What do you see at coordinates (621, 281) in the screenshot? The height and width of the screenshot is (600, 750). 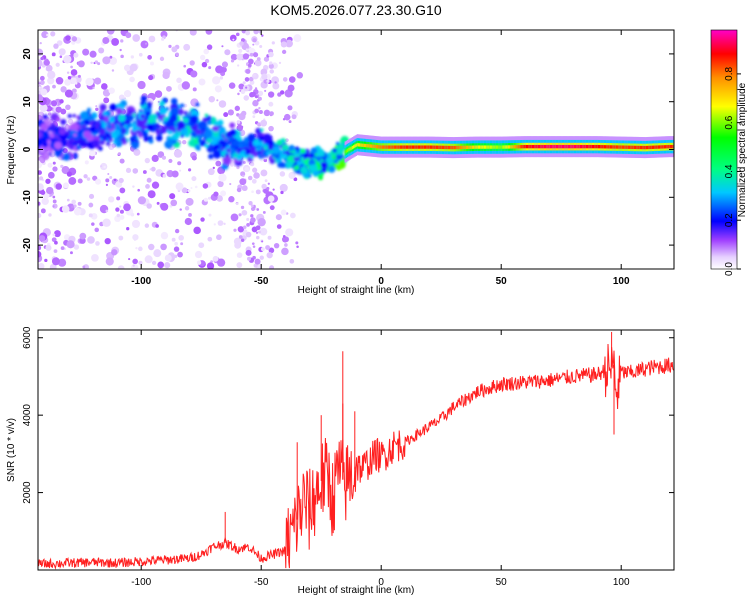 I see `spectrogram-x-tick-label: 100` at bounding box center [621, 281].